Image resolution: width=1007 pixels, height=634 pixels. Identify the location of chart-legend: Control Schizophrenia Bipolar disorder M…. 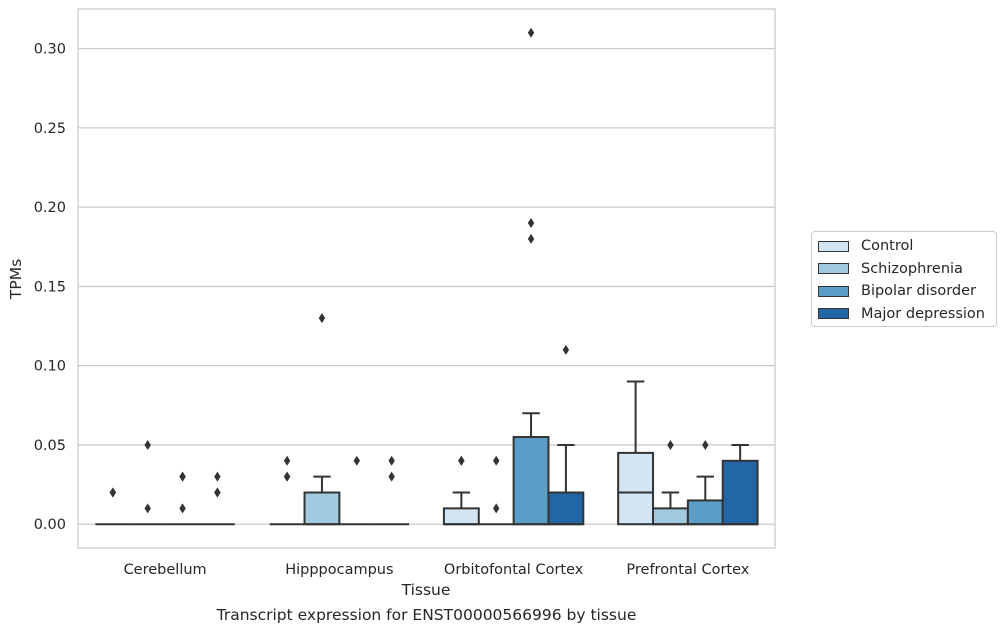
(904, 279).